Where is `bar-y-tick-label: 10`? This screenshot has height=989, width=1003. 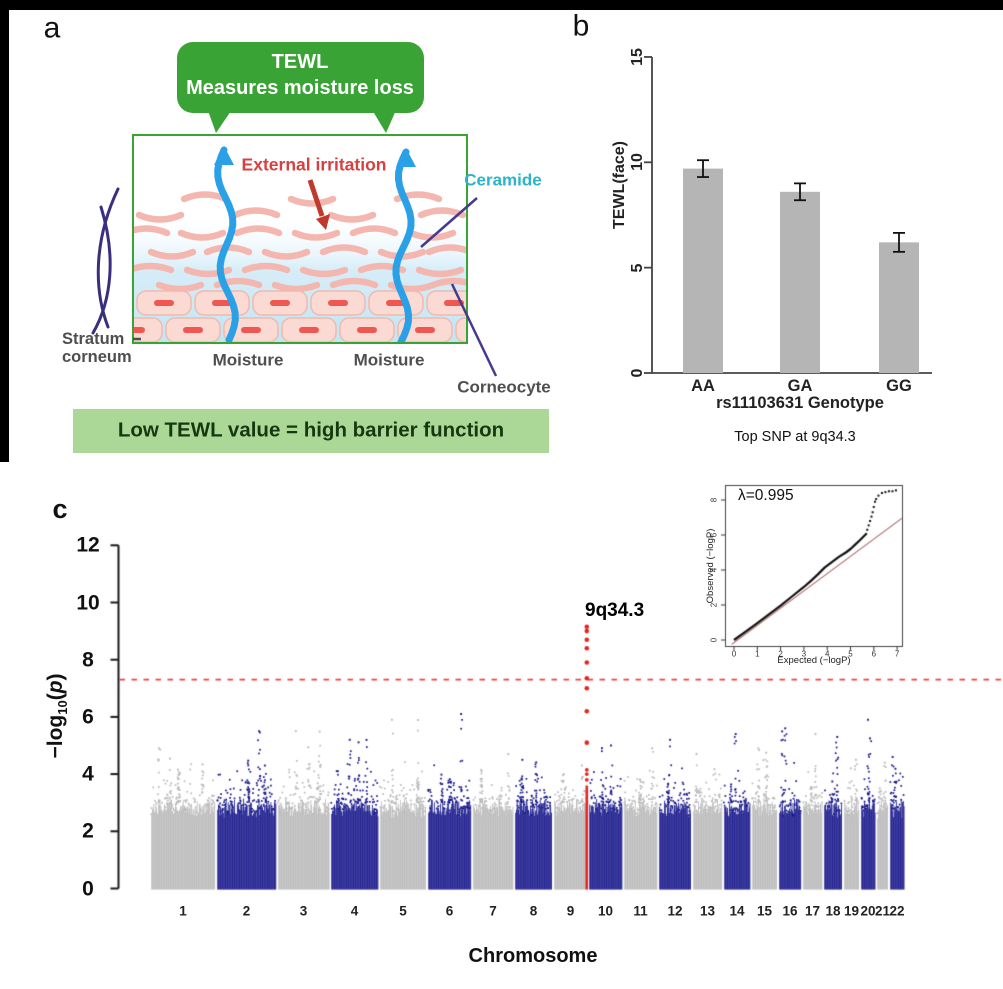
bar-y-tick-label: 10 is located at coordinates (638, 162).